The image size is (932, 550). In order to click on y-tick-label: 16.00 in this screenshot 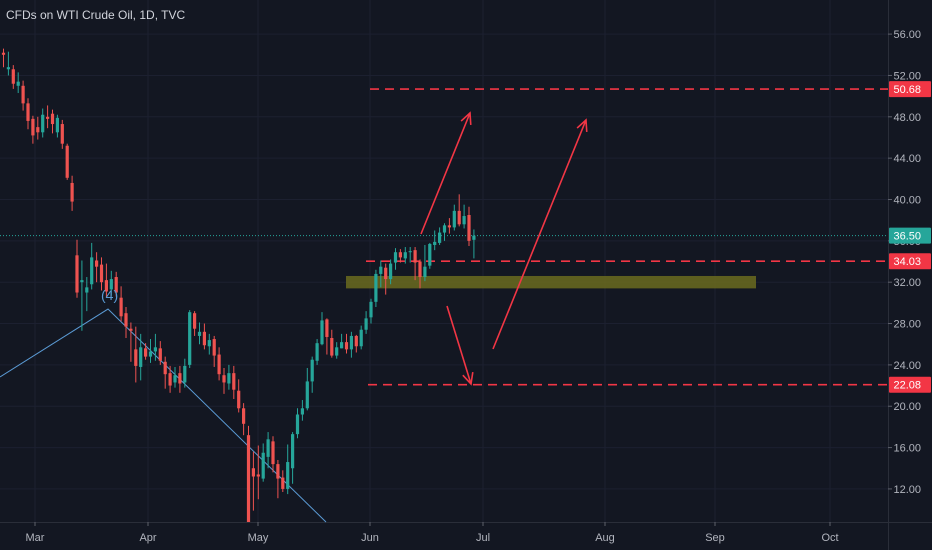, I will do `click(907, 449)`.